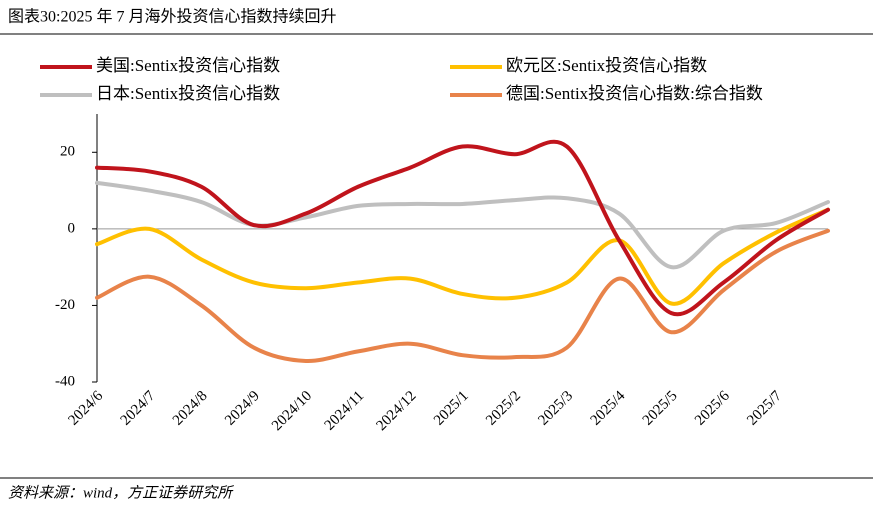 The width and height of the screenshot is (873, 507). I want to click on y-tick-label: 0, so click(72, 228).